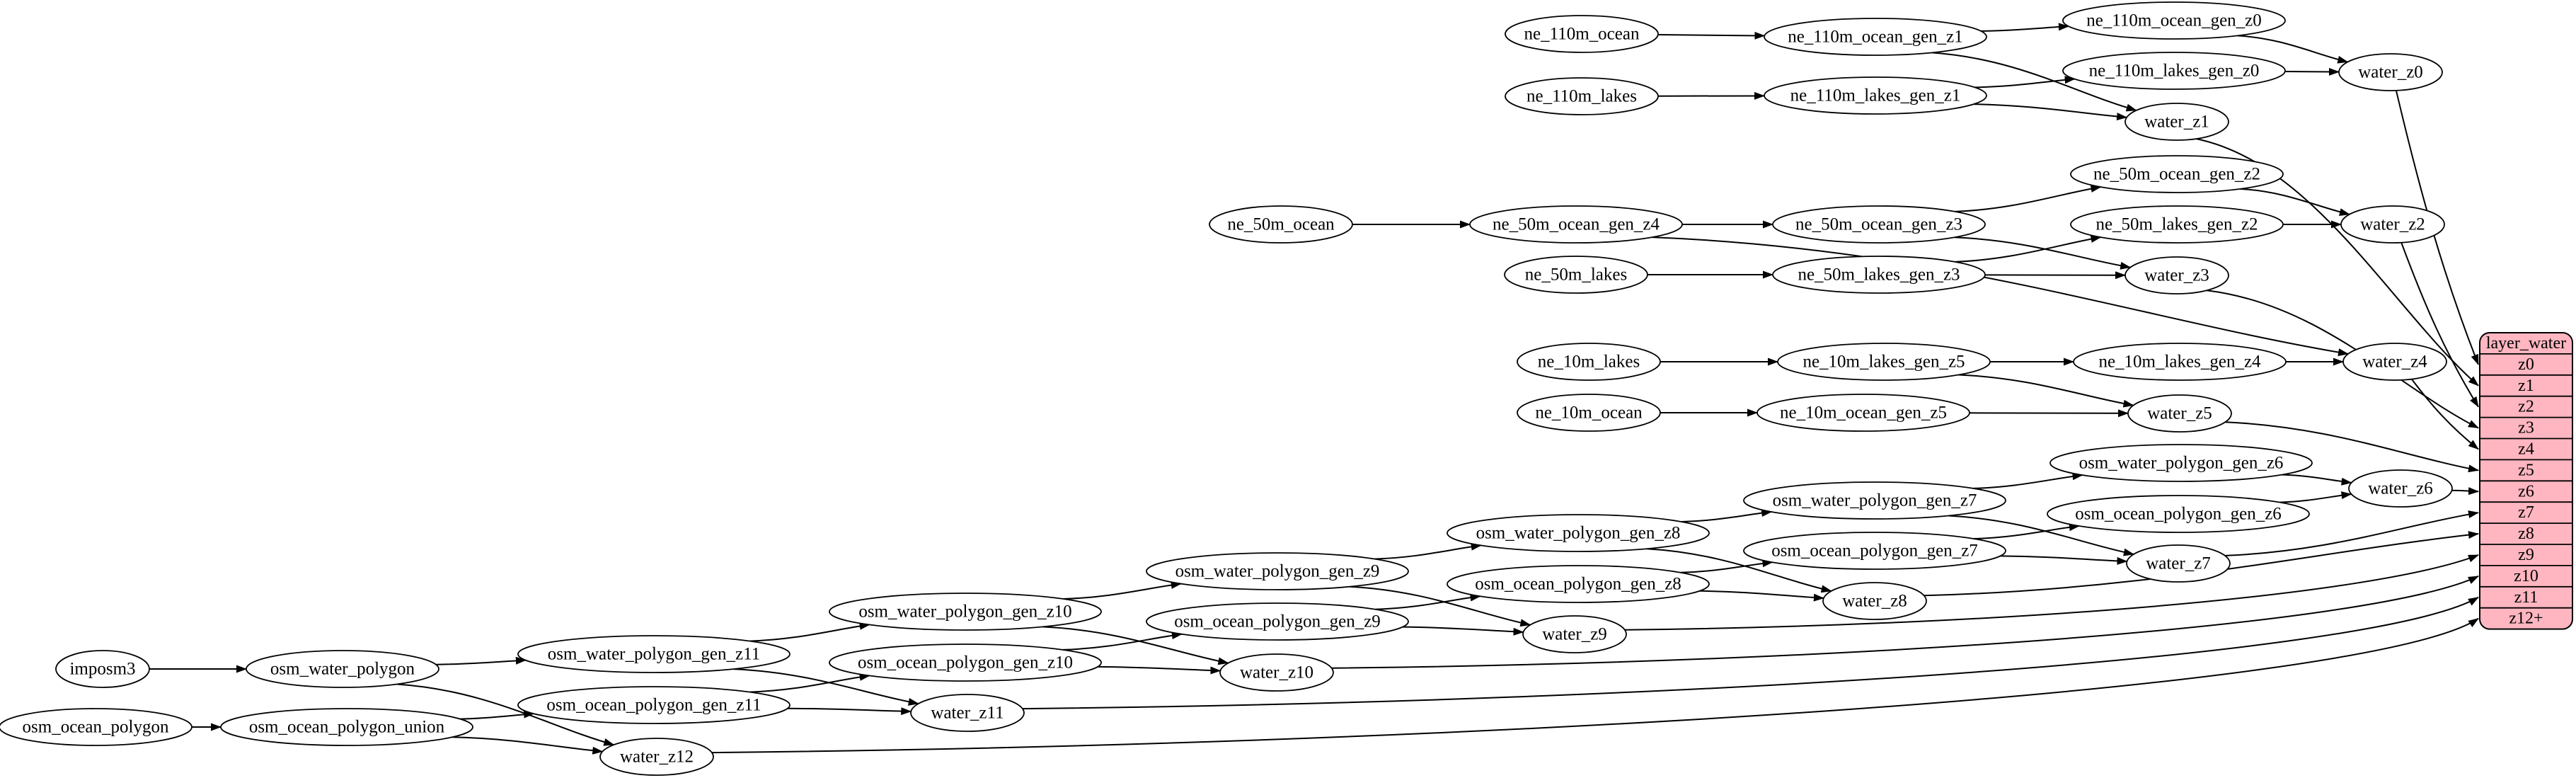 This screenshot has height=778, width=2576. I want to click on node-ne_10m_lakes: ne_10m_lakes, so click(1589, 362).